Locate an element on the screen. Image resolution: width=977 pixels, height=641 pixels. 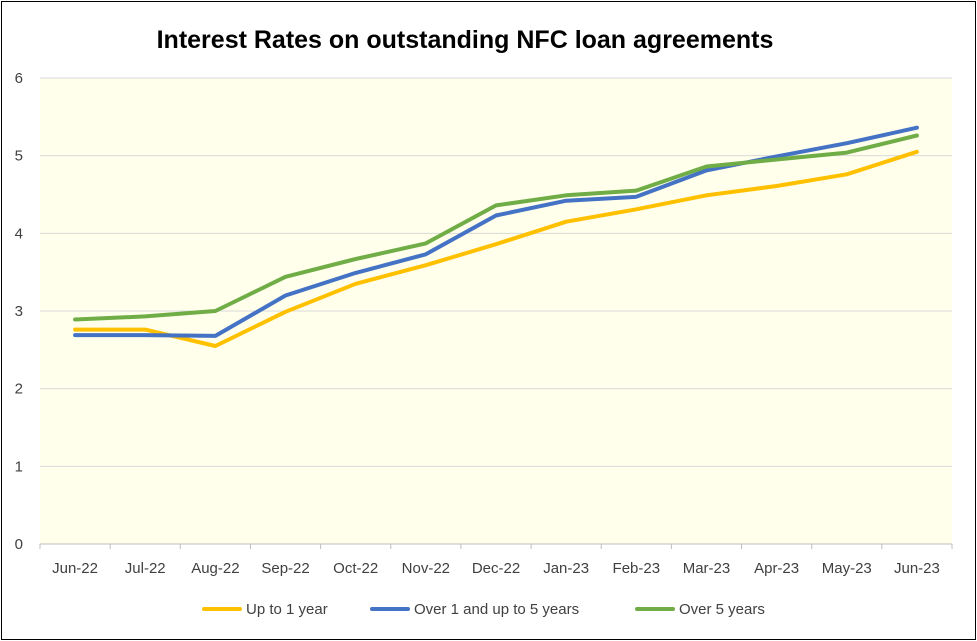
y-axis-ticks: 0 1 2 3 4 5 6 is located at coordinates (19, 311).